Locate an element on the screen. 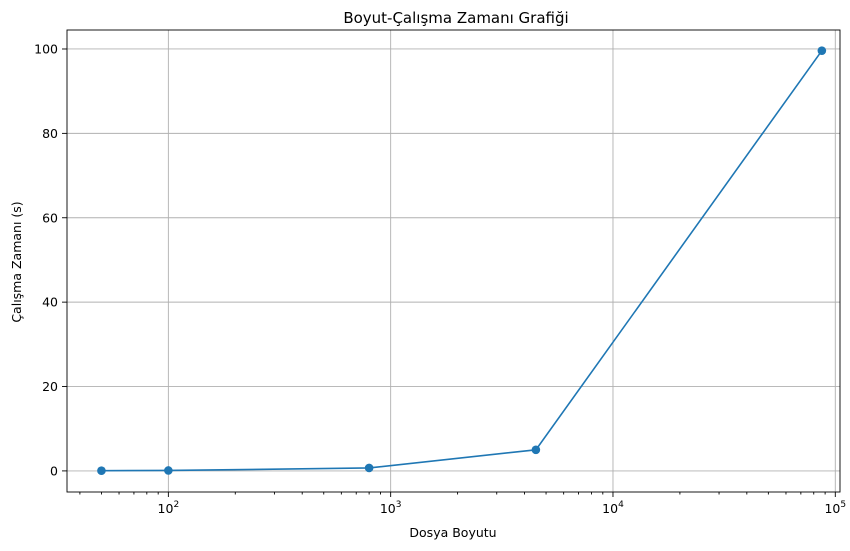 This screenshot has height=551, width=850. y-tick-label: 0 is located at coordinates (54, 470).